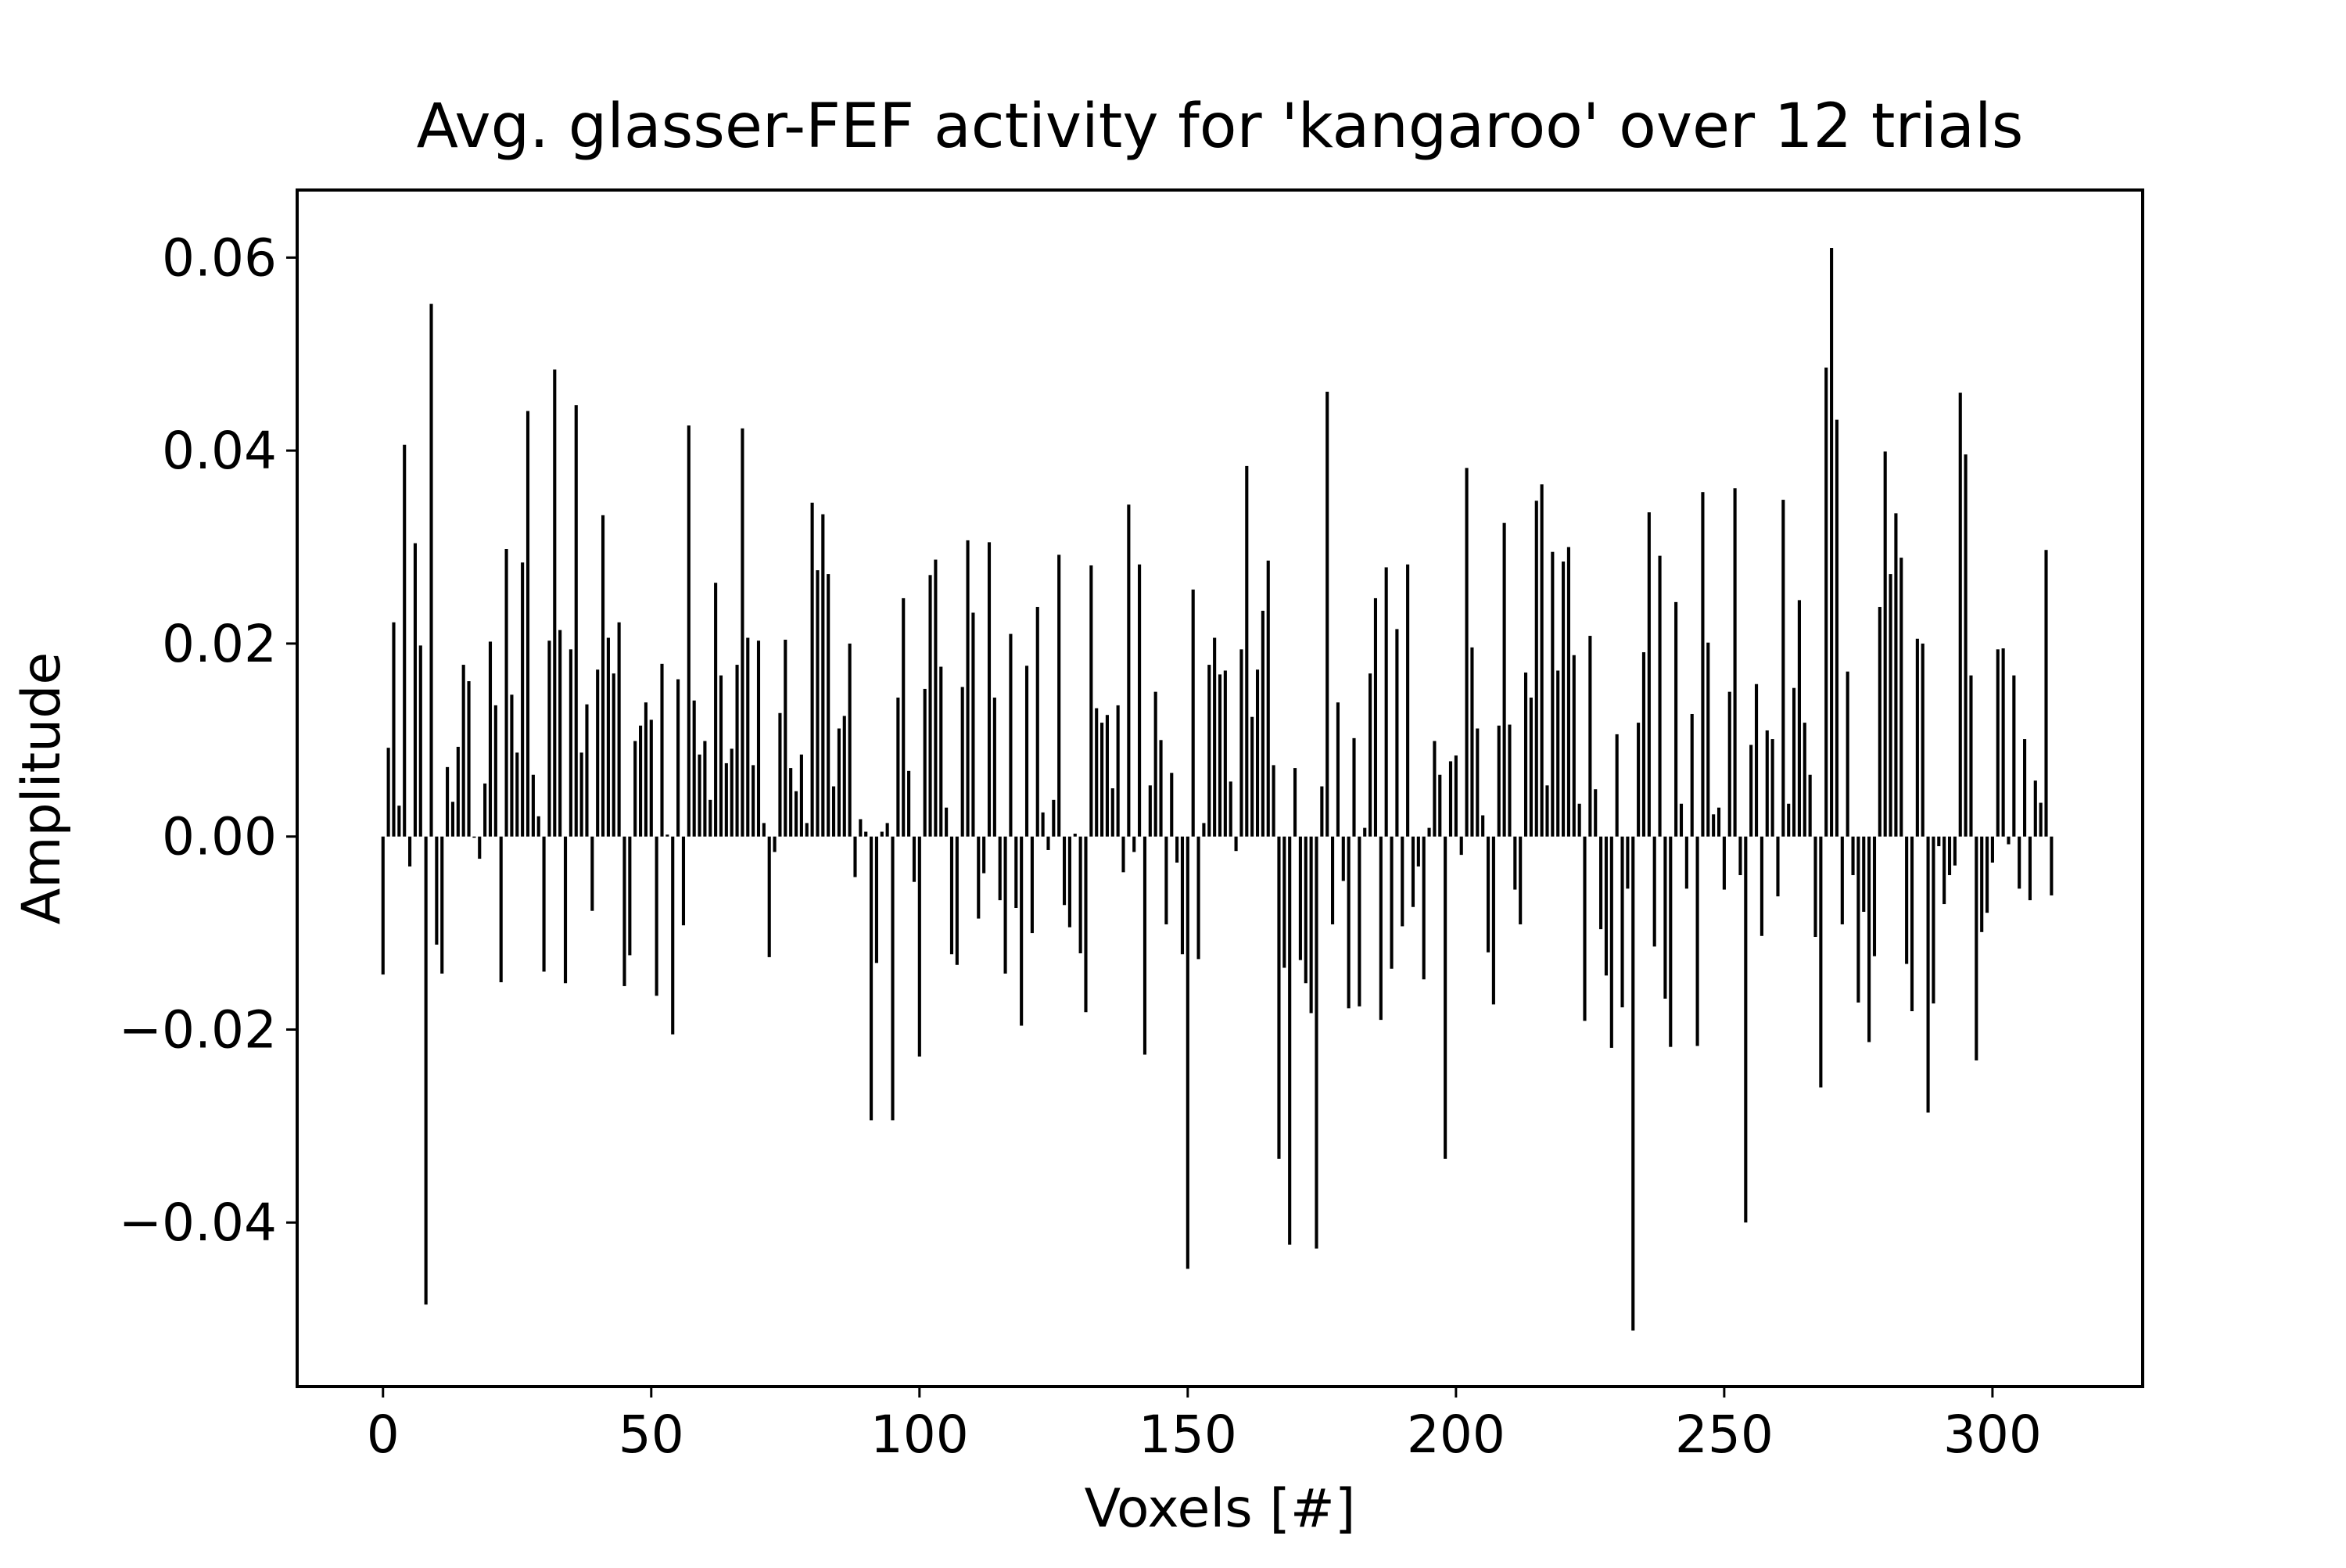 The image size is (2346, 1568). Describe the element at coordinates (1456, 1435) in the screenshot. I see `x-tick-label: 200` at that location.